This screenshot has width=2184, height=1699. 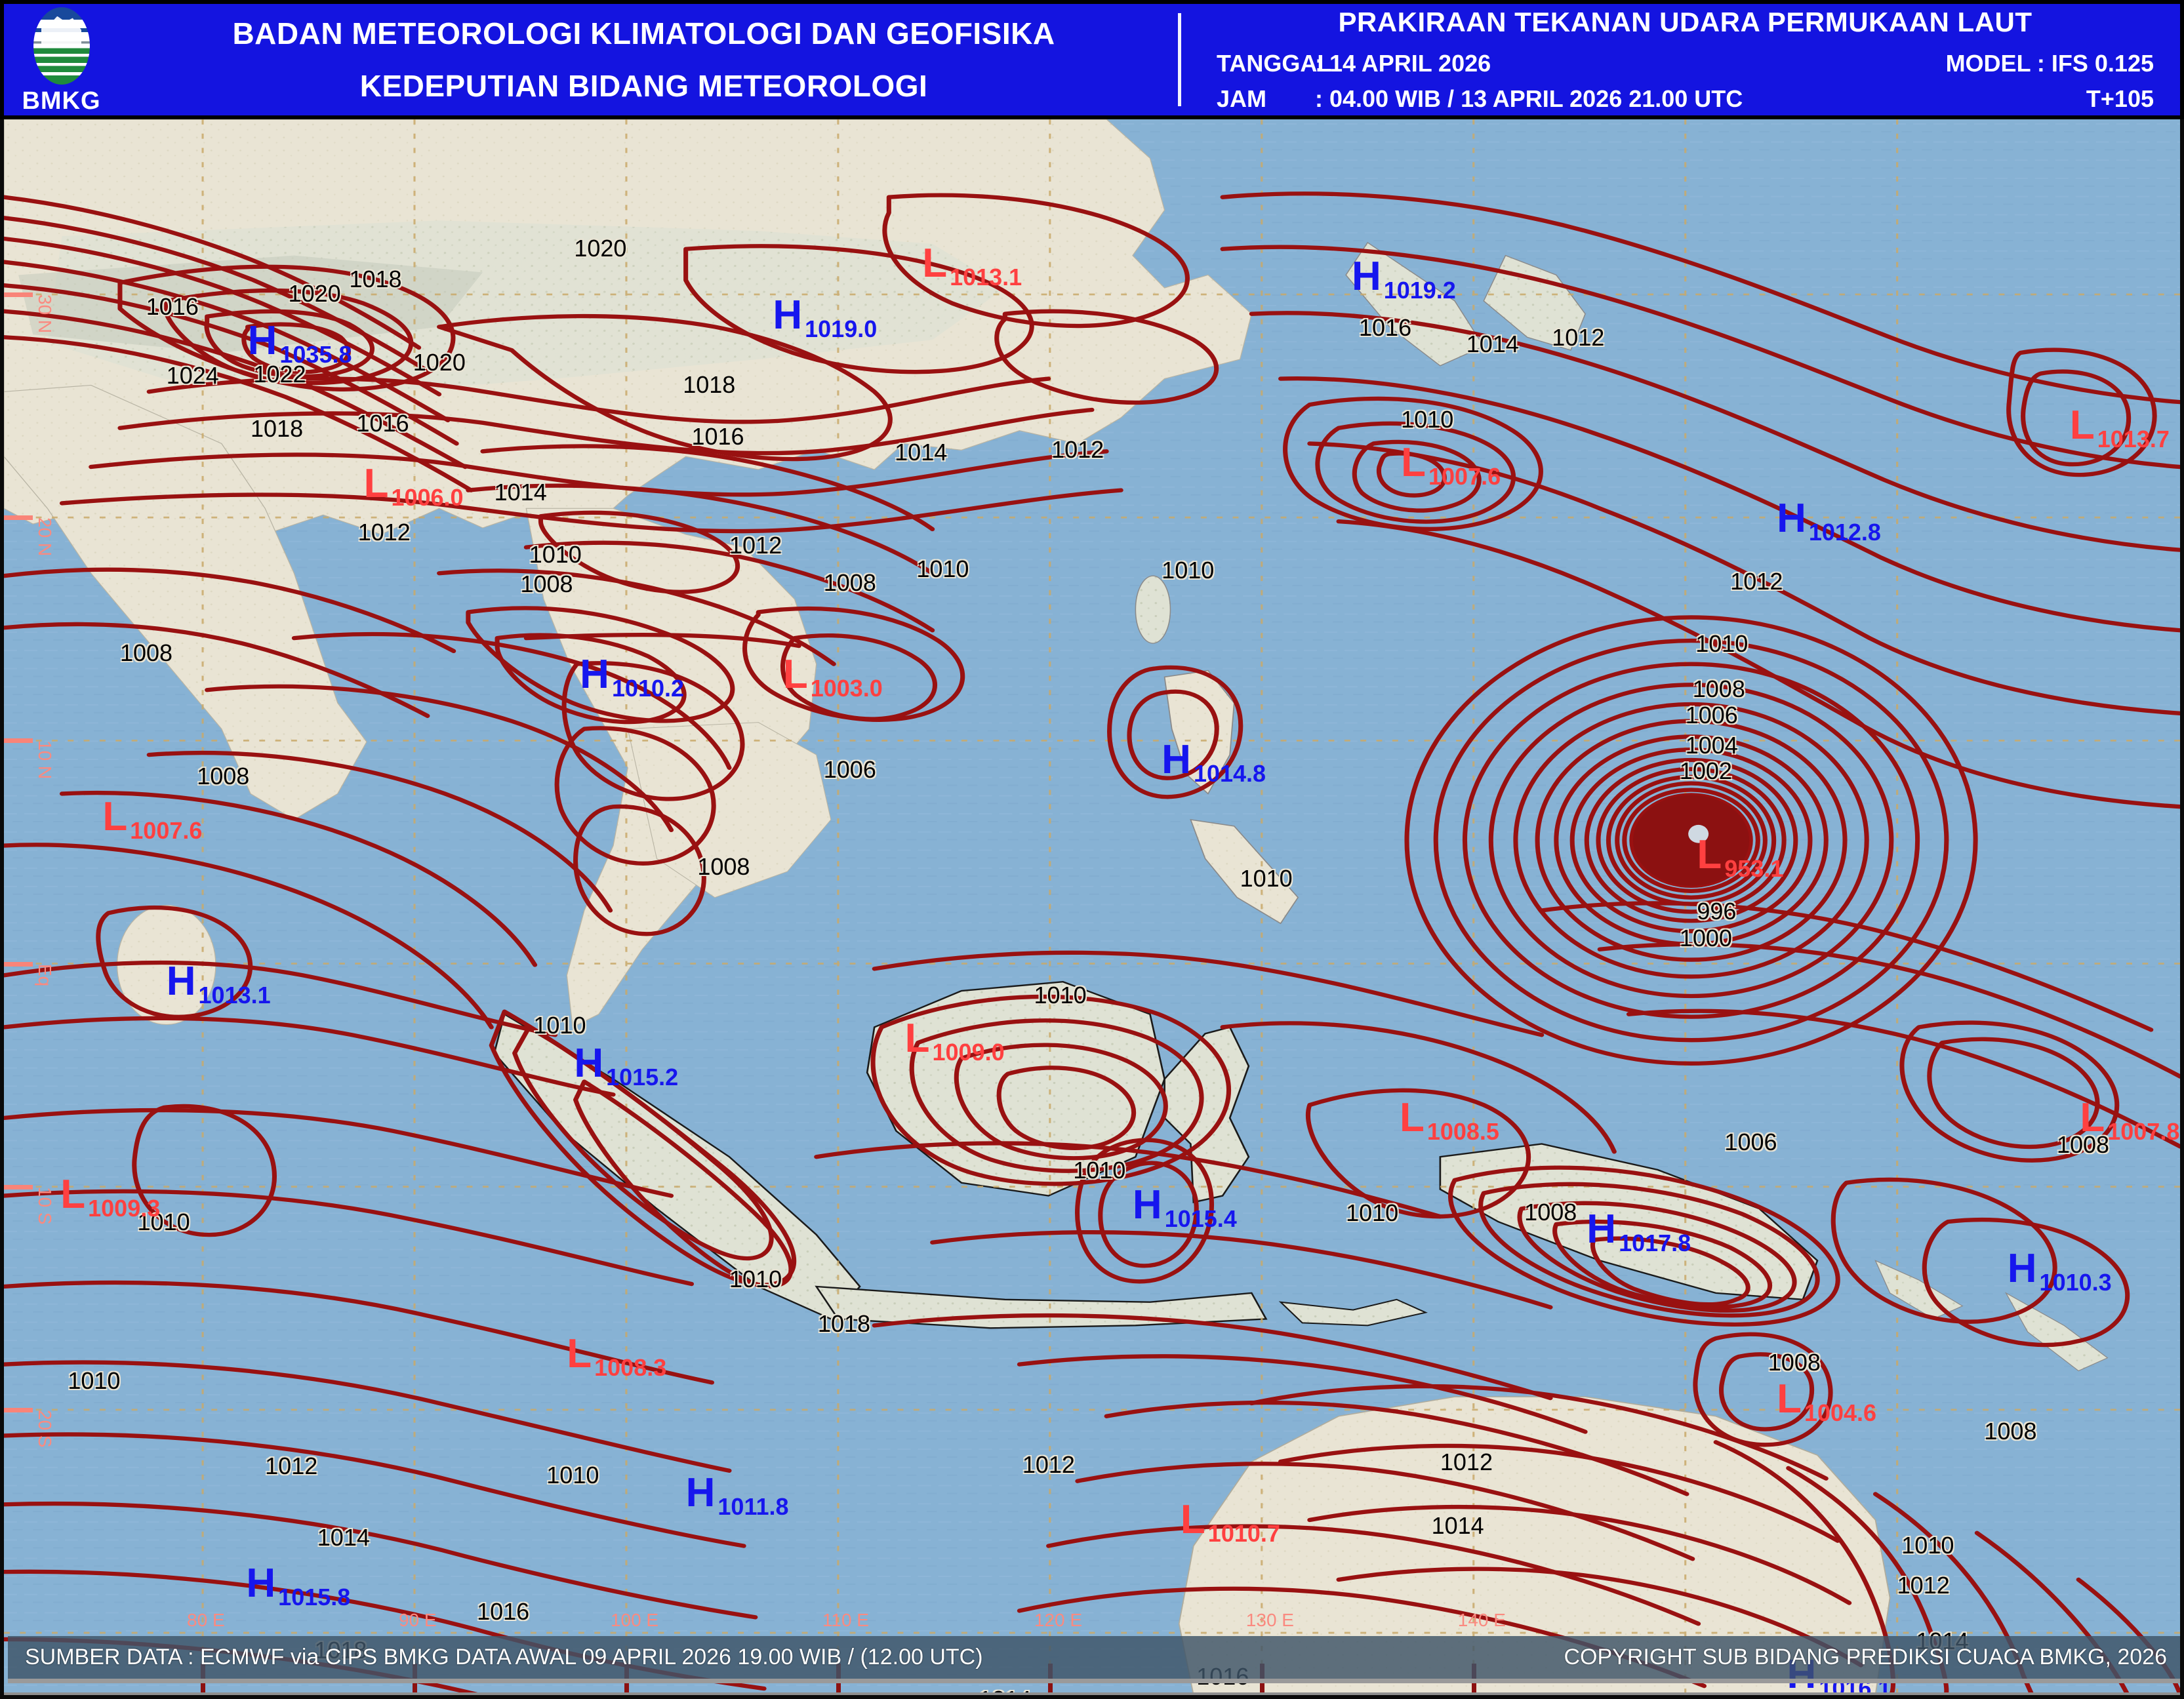 I want to click on longitude-tick: 140 E, so click(x=1481, y=1620).